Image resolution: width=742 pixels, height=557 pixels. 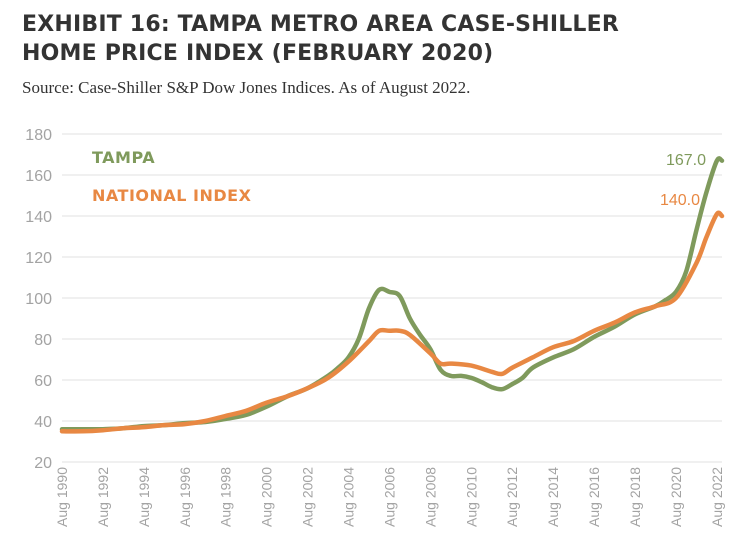 What do you see at coordinates (717, 497) in the screenshot?
I see `x-tick-label: Aug 2022` at bounding box center [717, 497].